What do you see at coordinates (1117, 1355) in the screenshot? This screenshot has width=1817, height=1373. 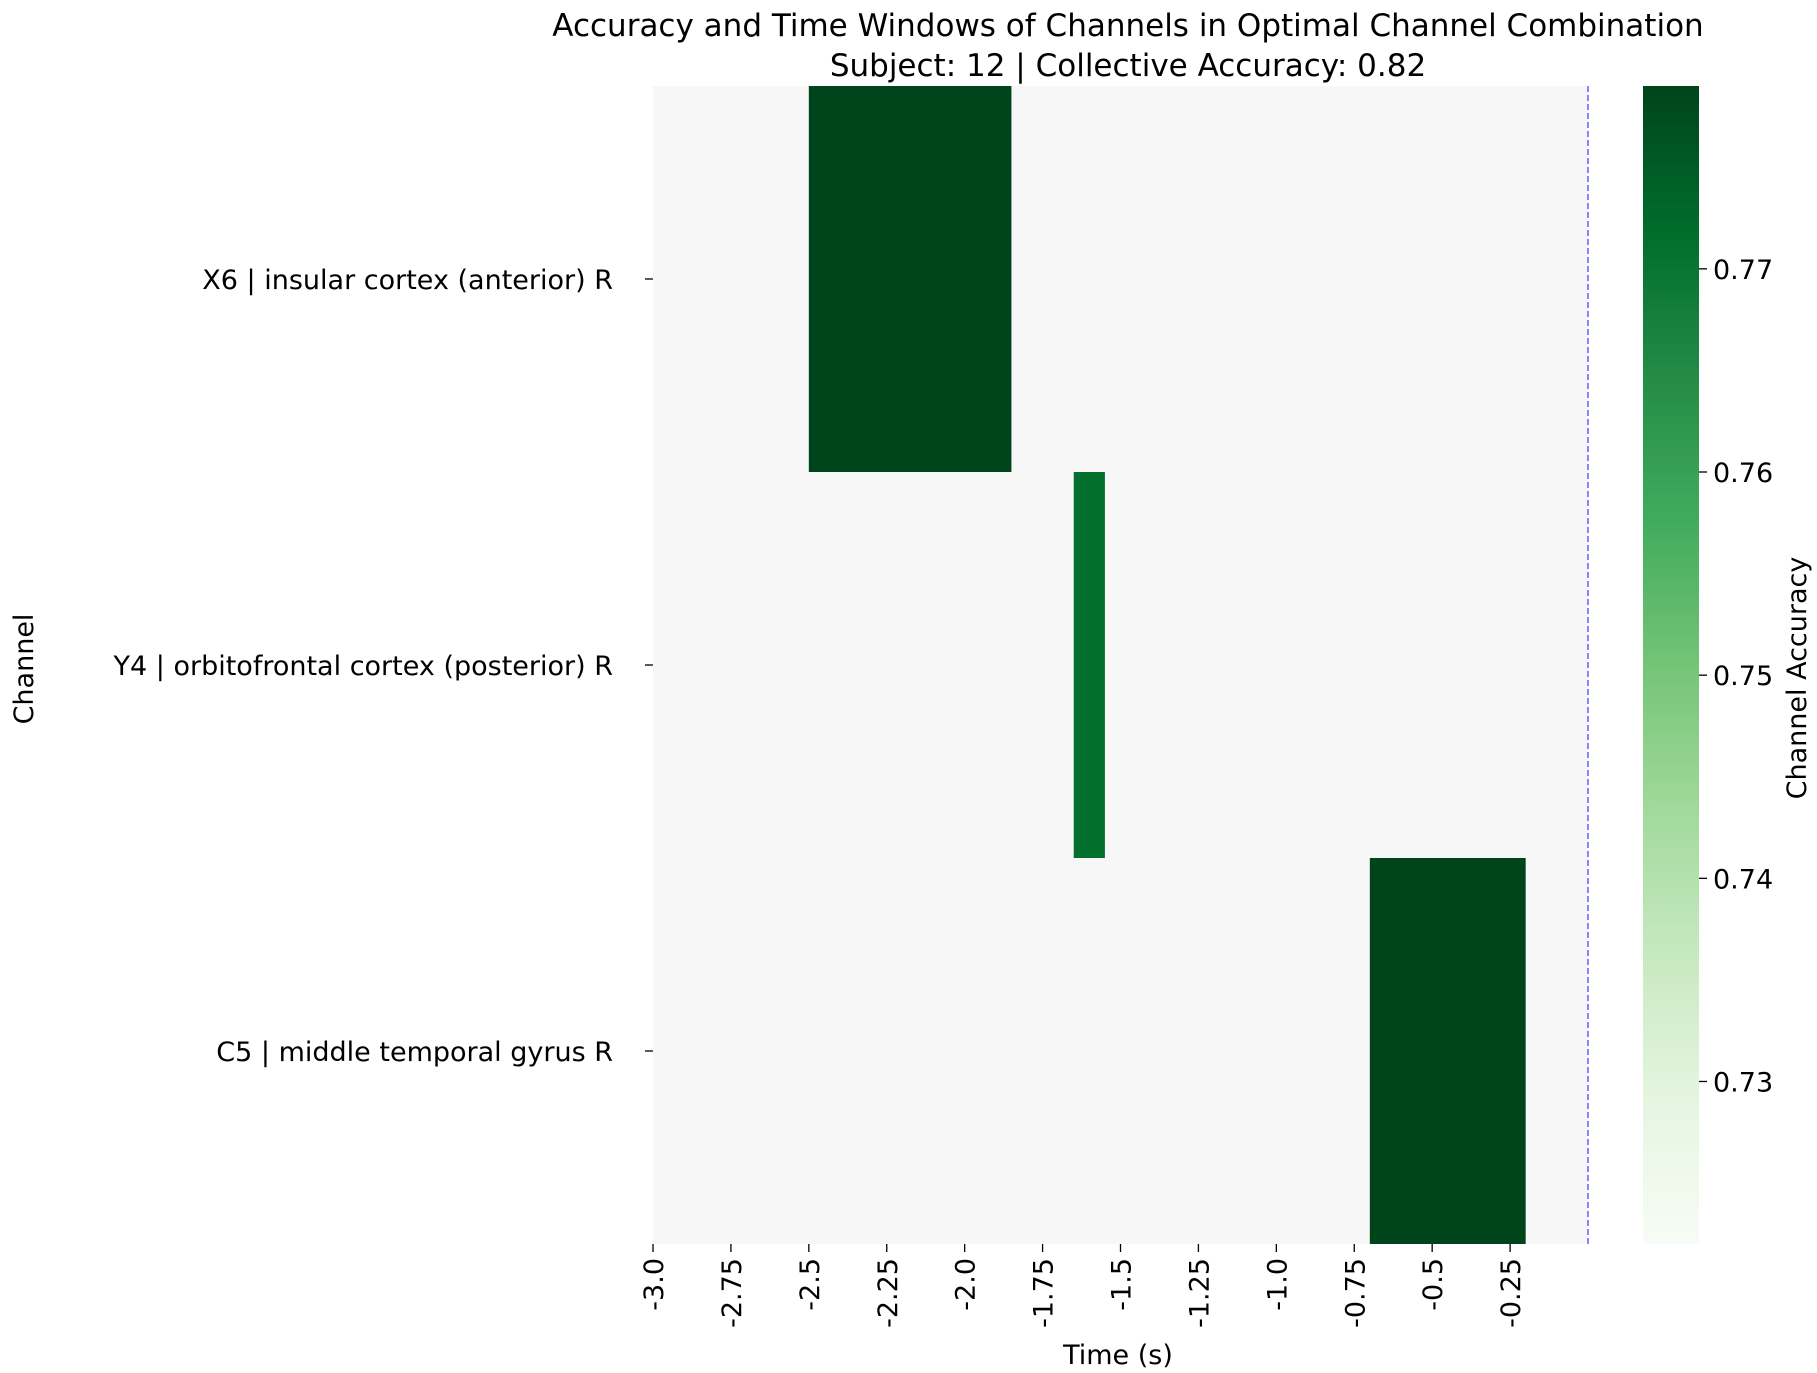 I see `x-axis-label: Time (s)` at bounding box center [1117, 1355].